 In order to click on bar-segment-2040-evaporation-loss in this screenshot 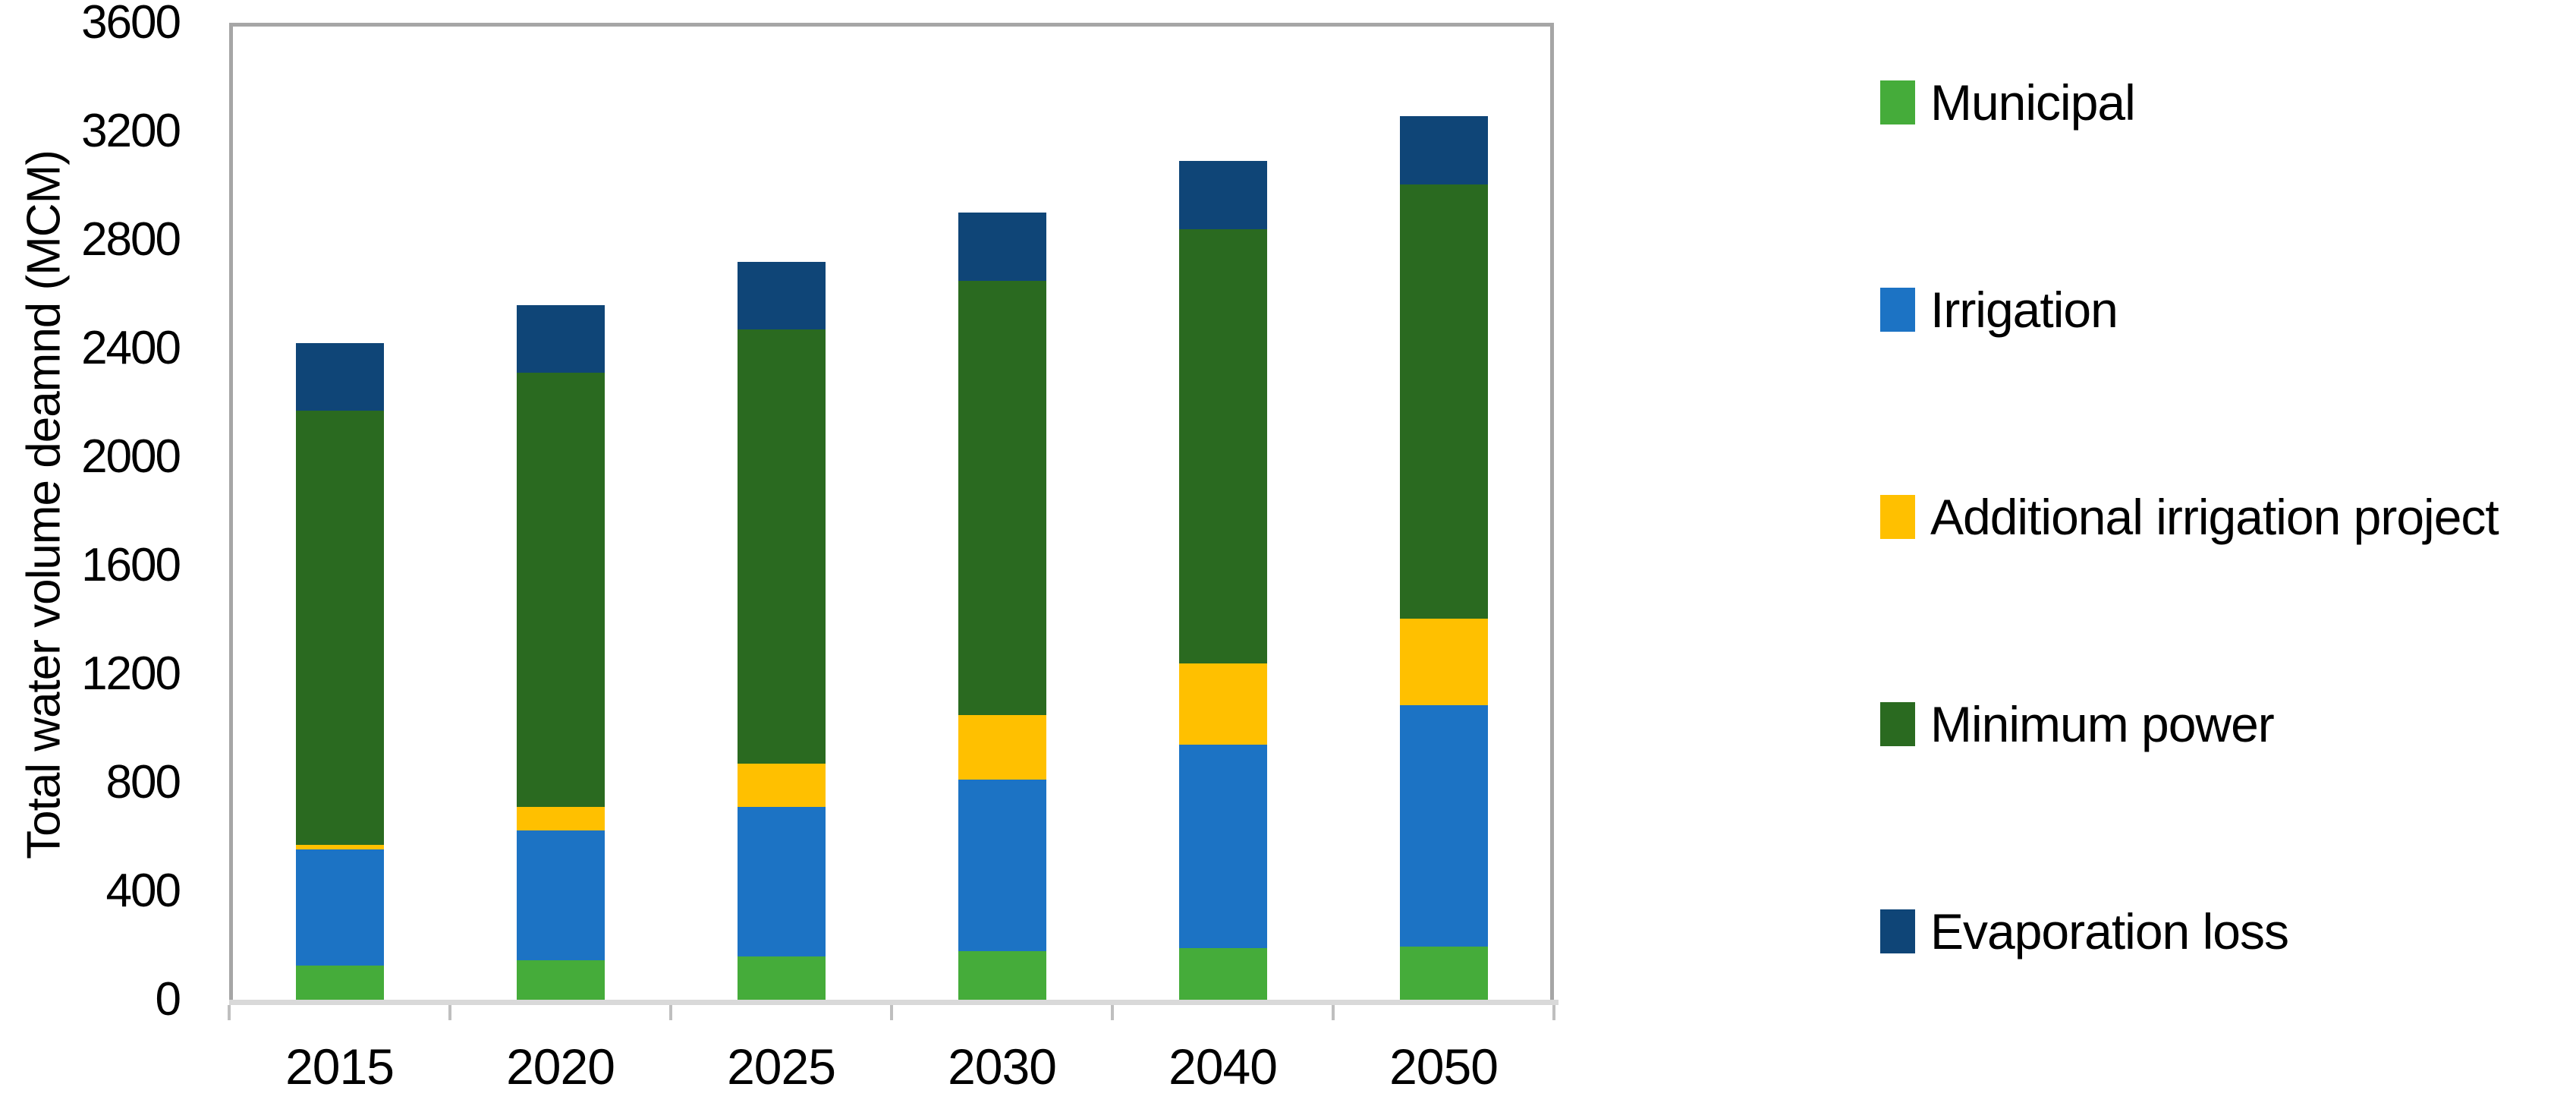, I will do `click(1222, 195)`.